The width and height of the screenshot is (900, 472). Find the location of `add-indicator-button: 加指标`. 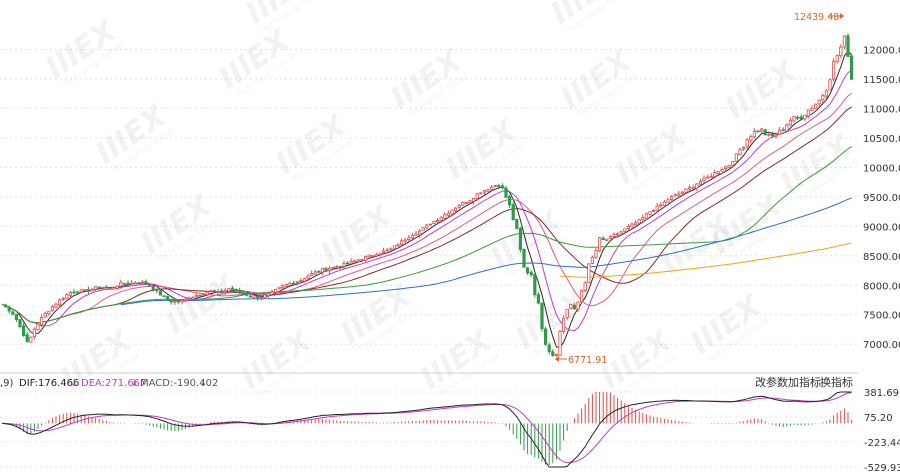

add-indicator-button: 加指标 is located at coordinates (804, 382).